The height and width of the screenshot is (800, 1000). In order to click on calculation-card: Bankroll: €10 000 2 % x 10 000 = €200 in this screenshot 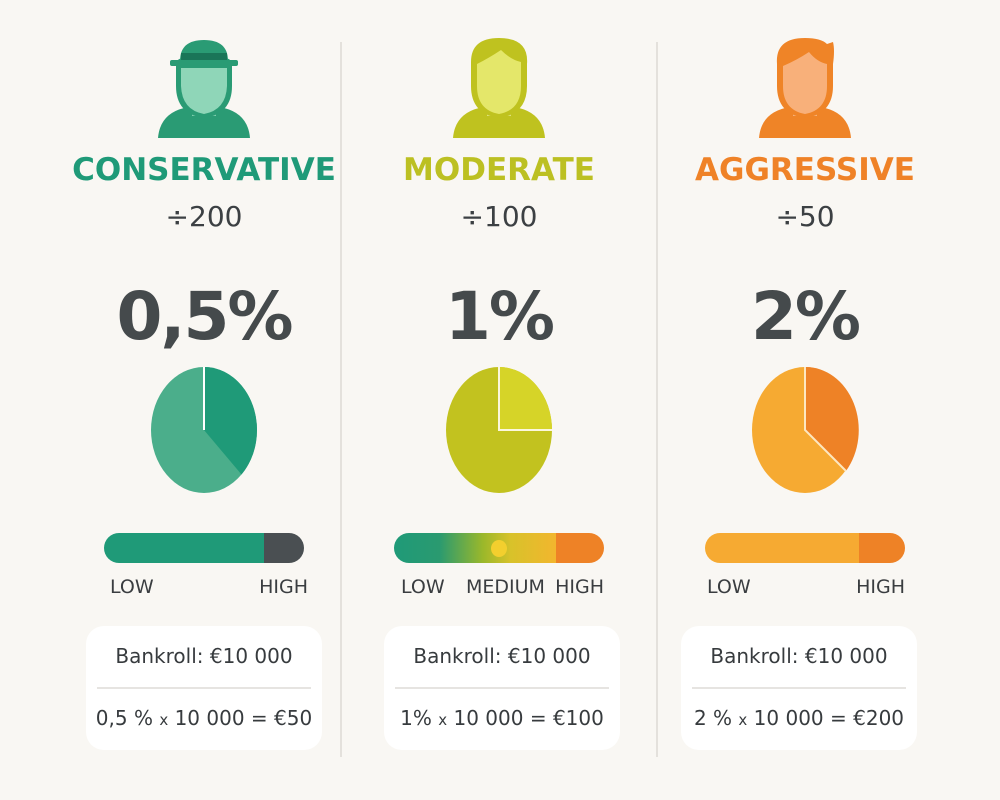, I will do `click(799, 688)`.